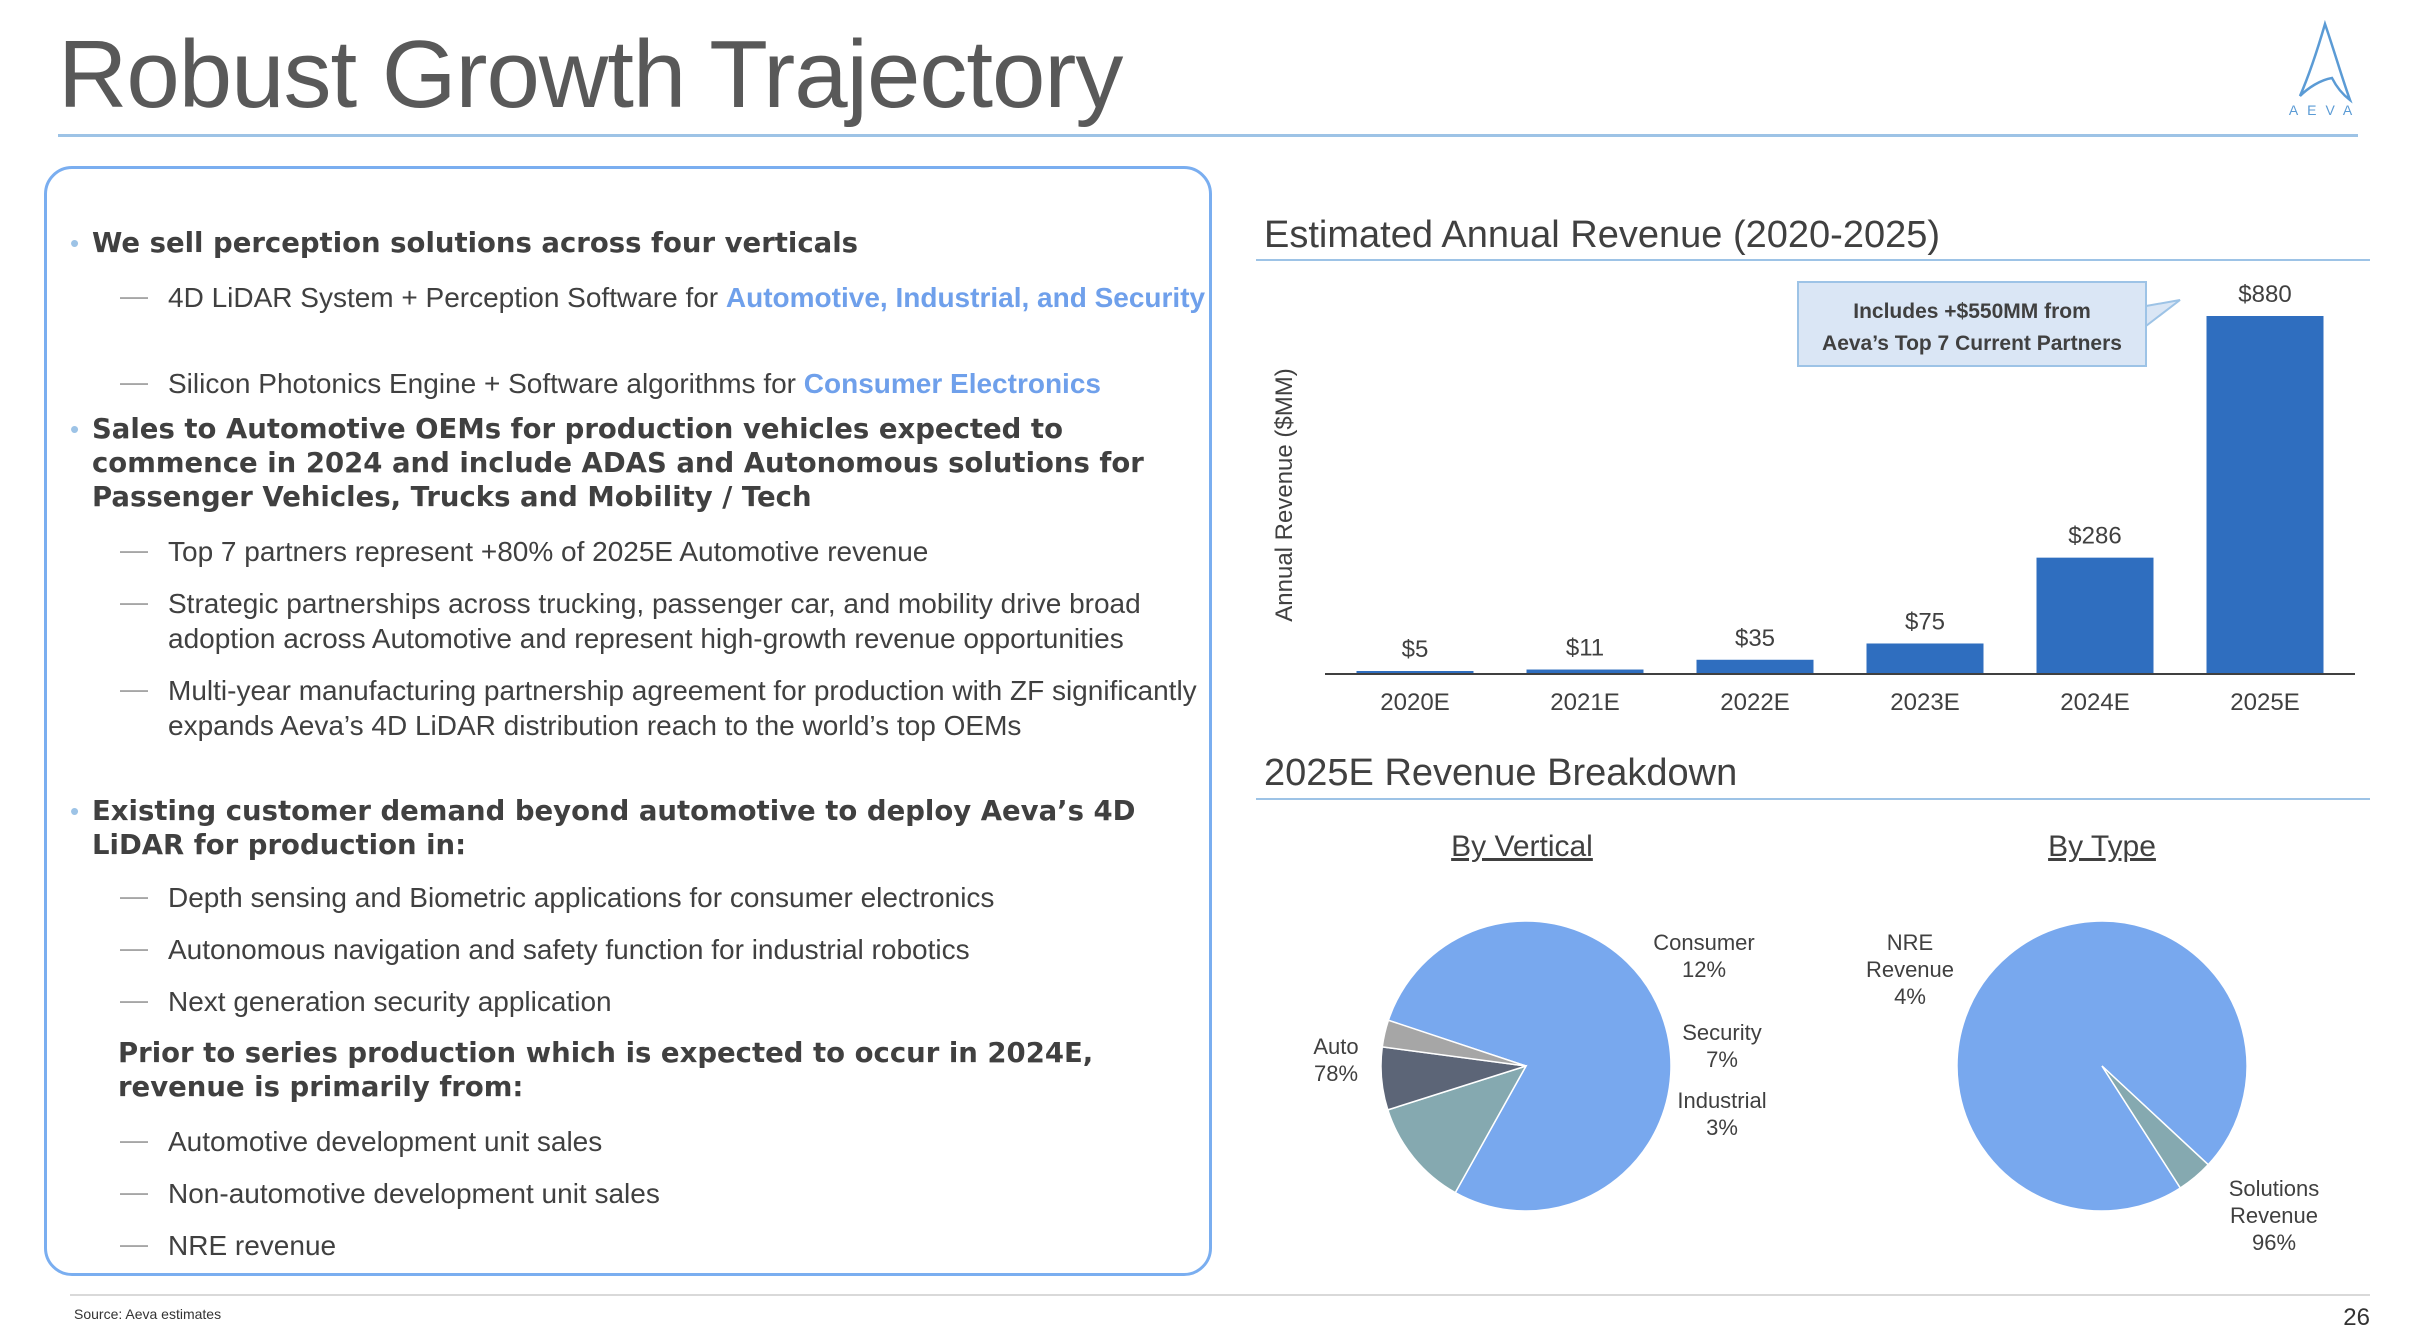  What do you see at coordinates (952, 383) in the screenshot?
I see `sub-bullet-photonics-highlight: Consumer Electronics` at bounding box center [952, 383].